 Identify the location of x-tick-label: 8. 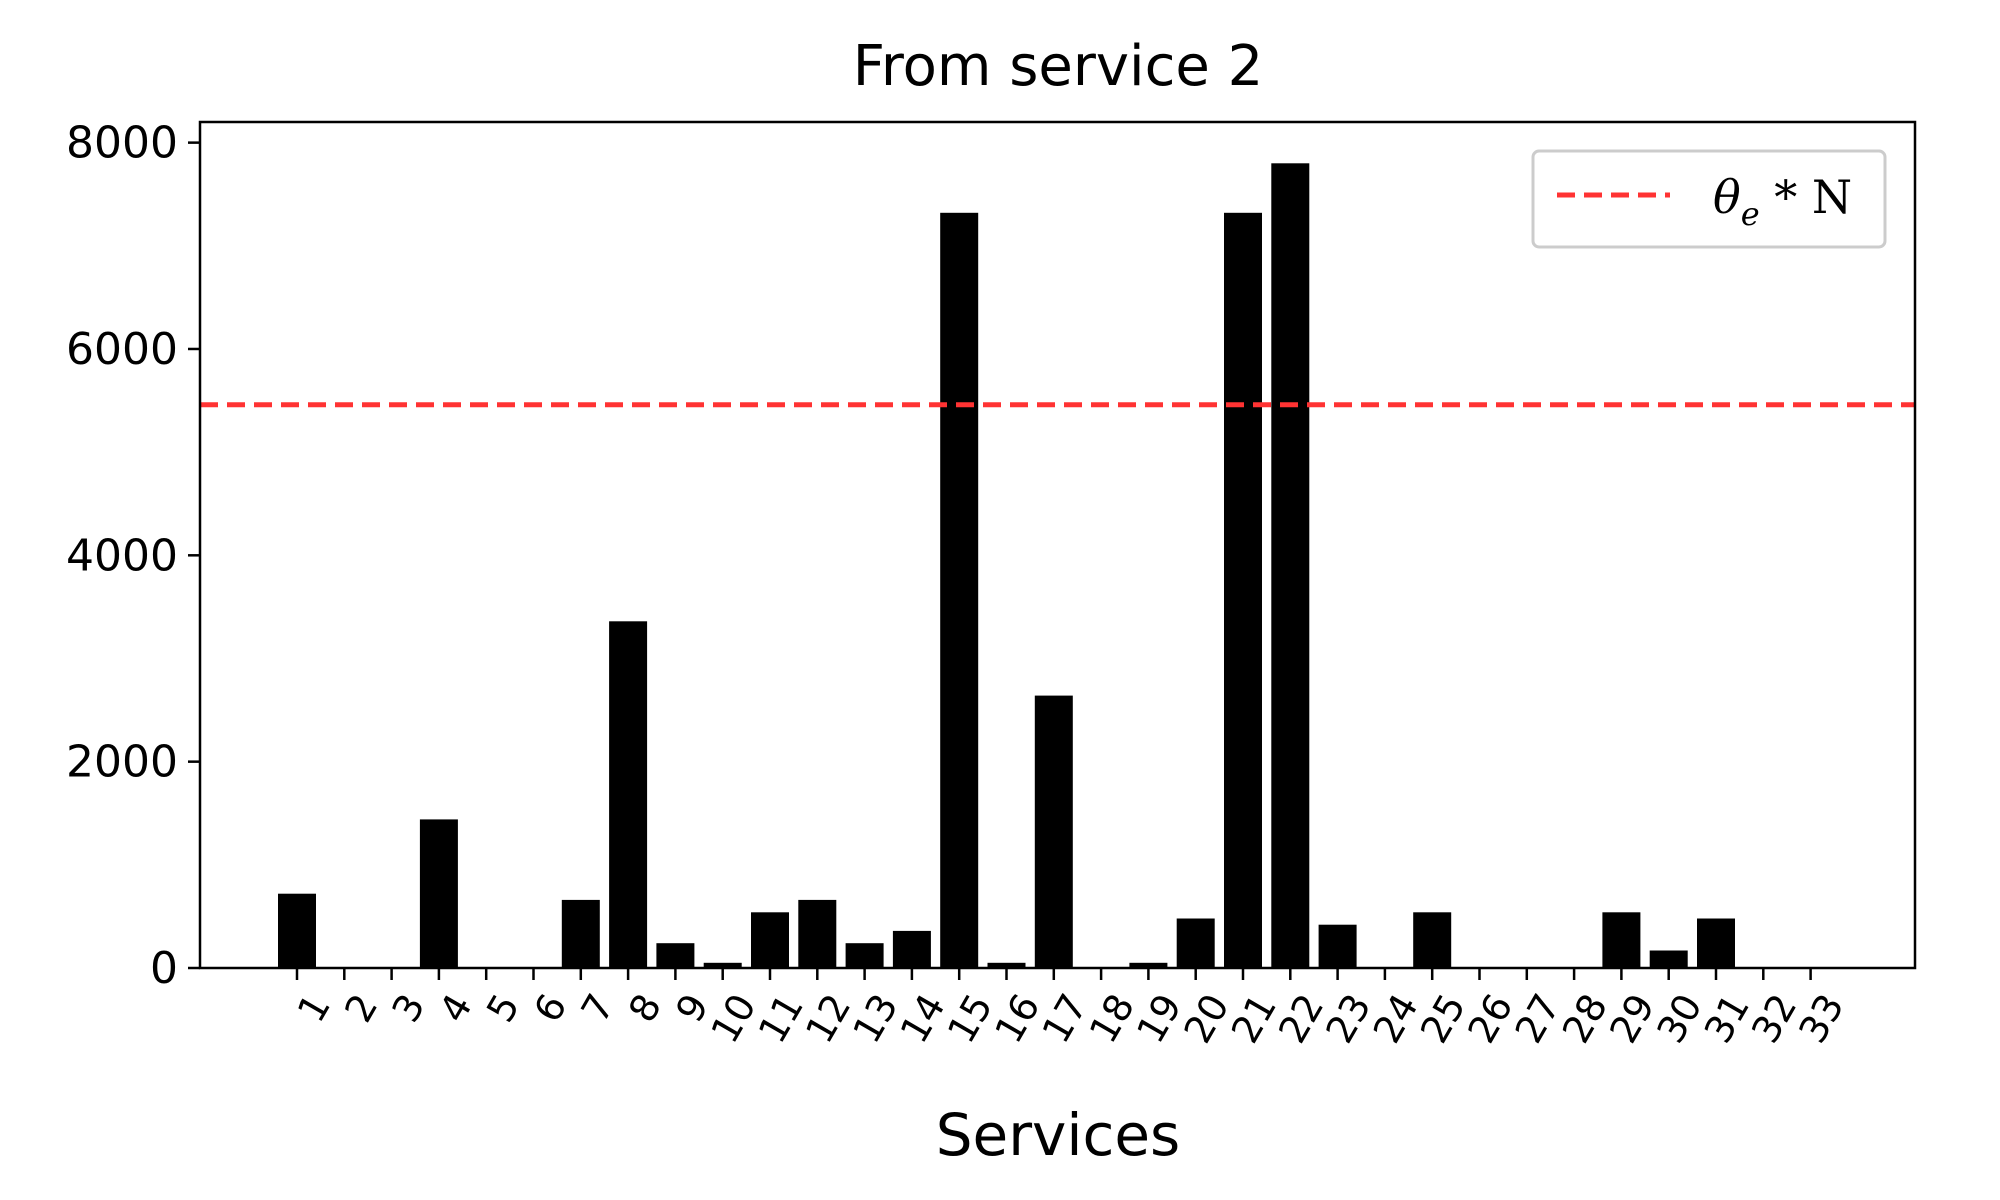
(645, 1008).